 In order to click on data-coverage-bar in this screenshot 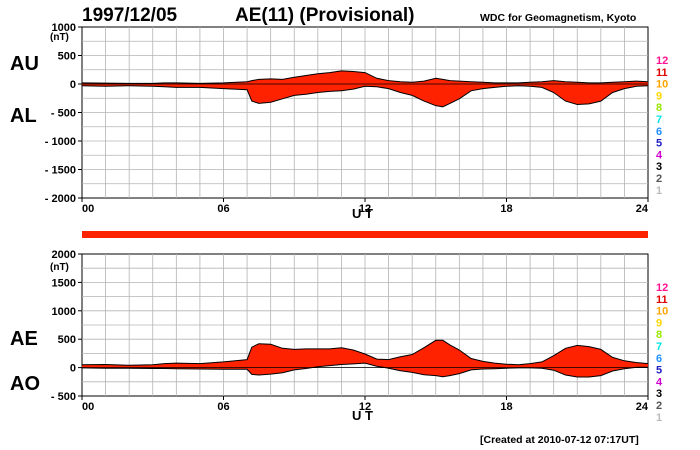, I will do `click(365, 234)`.